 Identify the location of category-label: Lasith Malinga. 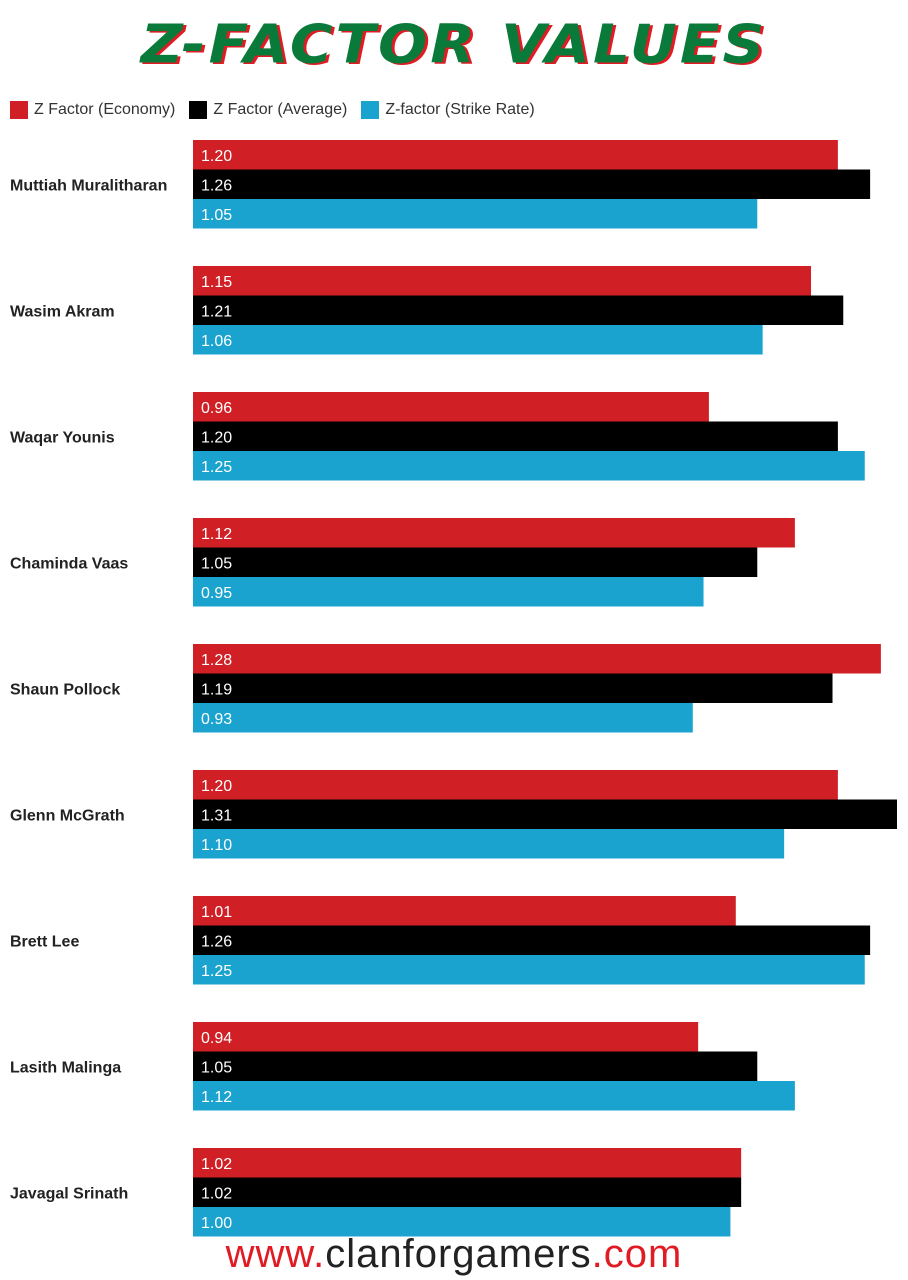
(65, 1067).